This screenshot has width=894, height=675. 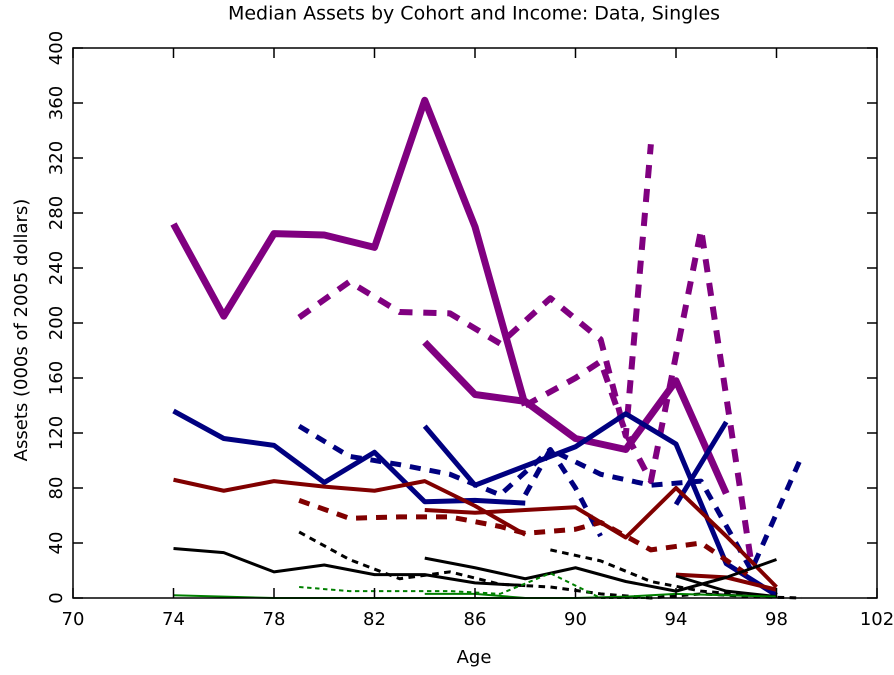 I want to click on x-tick-label: 94, so click(x=676, y=619).